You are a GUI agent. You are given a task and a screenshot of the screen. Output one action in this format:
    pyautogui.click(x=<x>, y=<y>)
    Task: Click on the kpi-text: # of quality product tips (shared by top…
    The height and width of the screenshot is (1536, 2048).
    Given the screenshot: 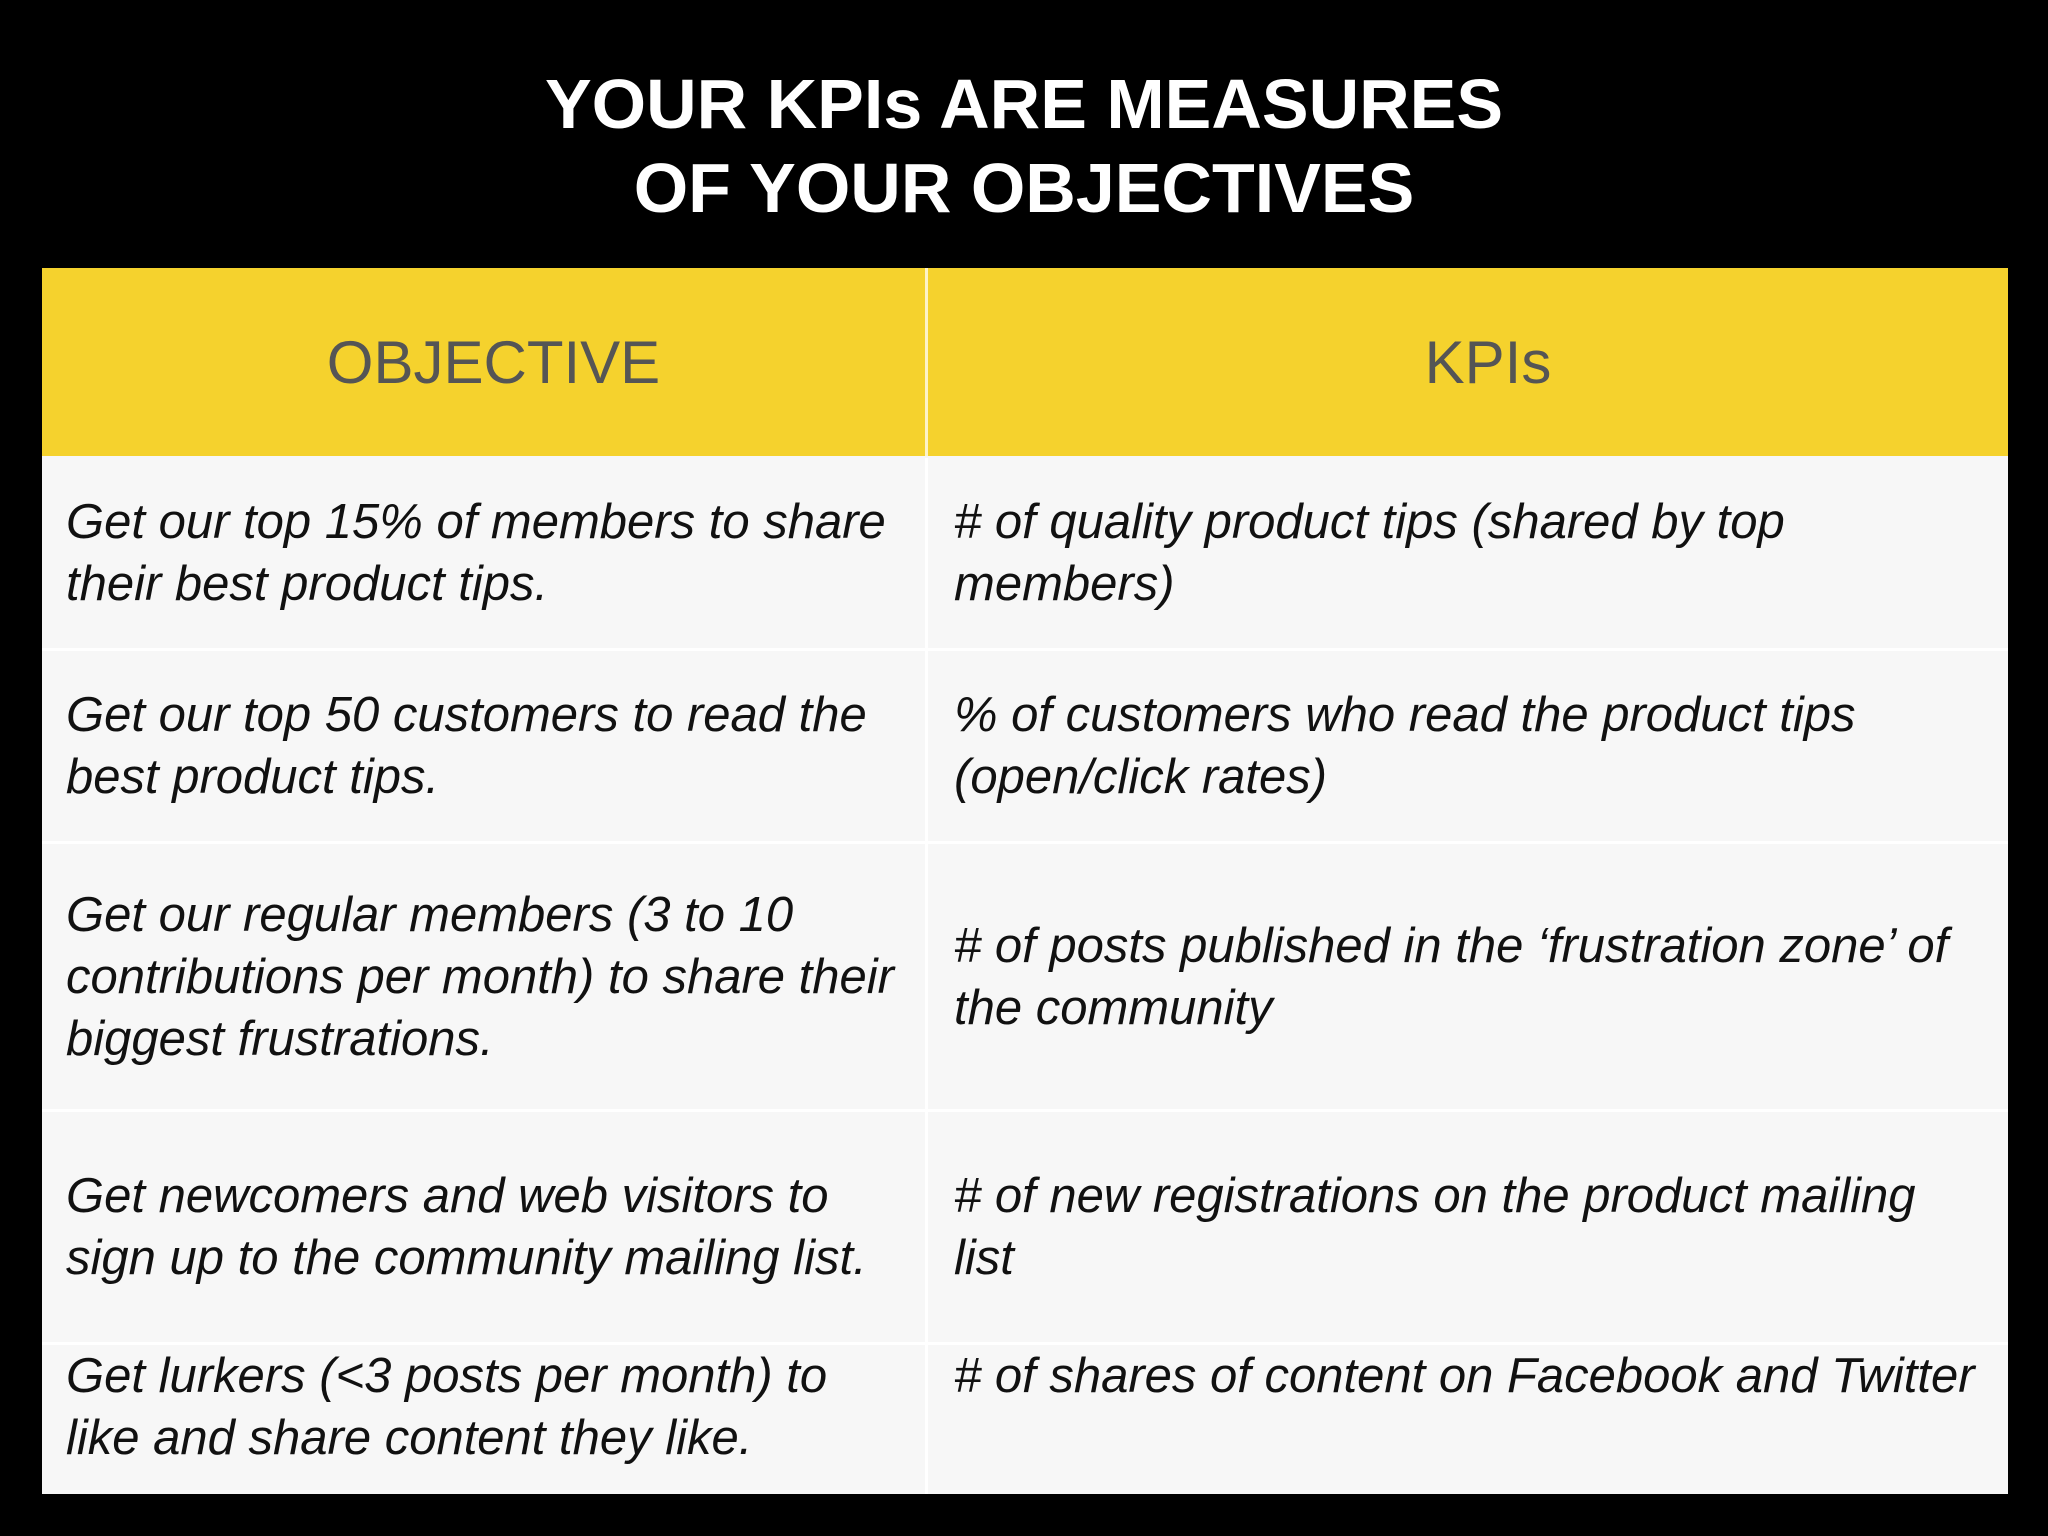 What is the action you would take?
    pyautogui.click(x=1369, y=553)
    